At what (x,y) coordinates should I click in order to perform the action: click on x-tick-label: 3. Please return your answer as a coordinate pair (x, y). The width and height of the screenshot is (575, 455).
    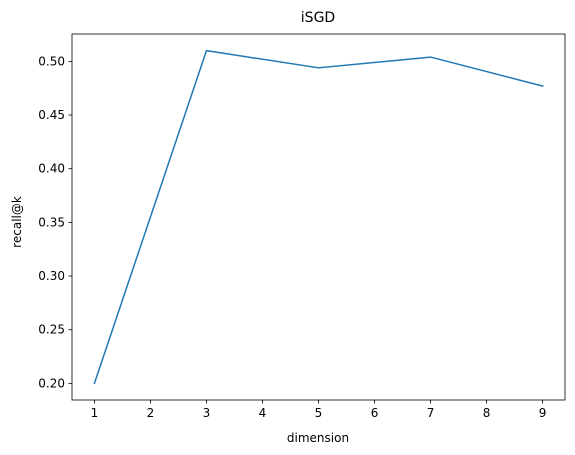
    Looking at the image, I should click on (207, 413).